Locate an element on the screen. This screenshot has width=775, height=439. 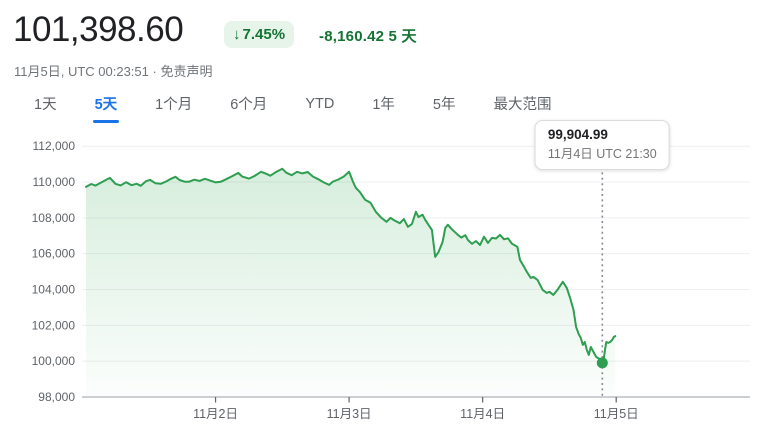
svg-text: 11月5日 is located at coordinates (616, 414).